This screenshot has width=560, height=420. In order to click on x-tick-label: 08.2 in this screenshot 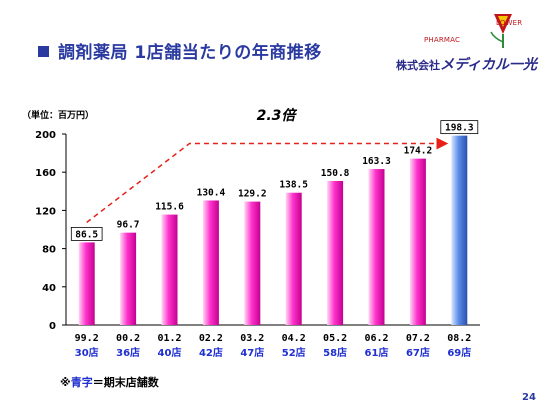, I will do `click(459, 338)`.